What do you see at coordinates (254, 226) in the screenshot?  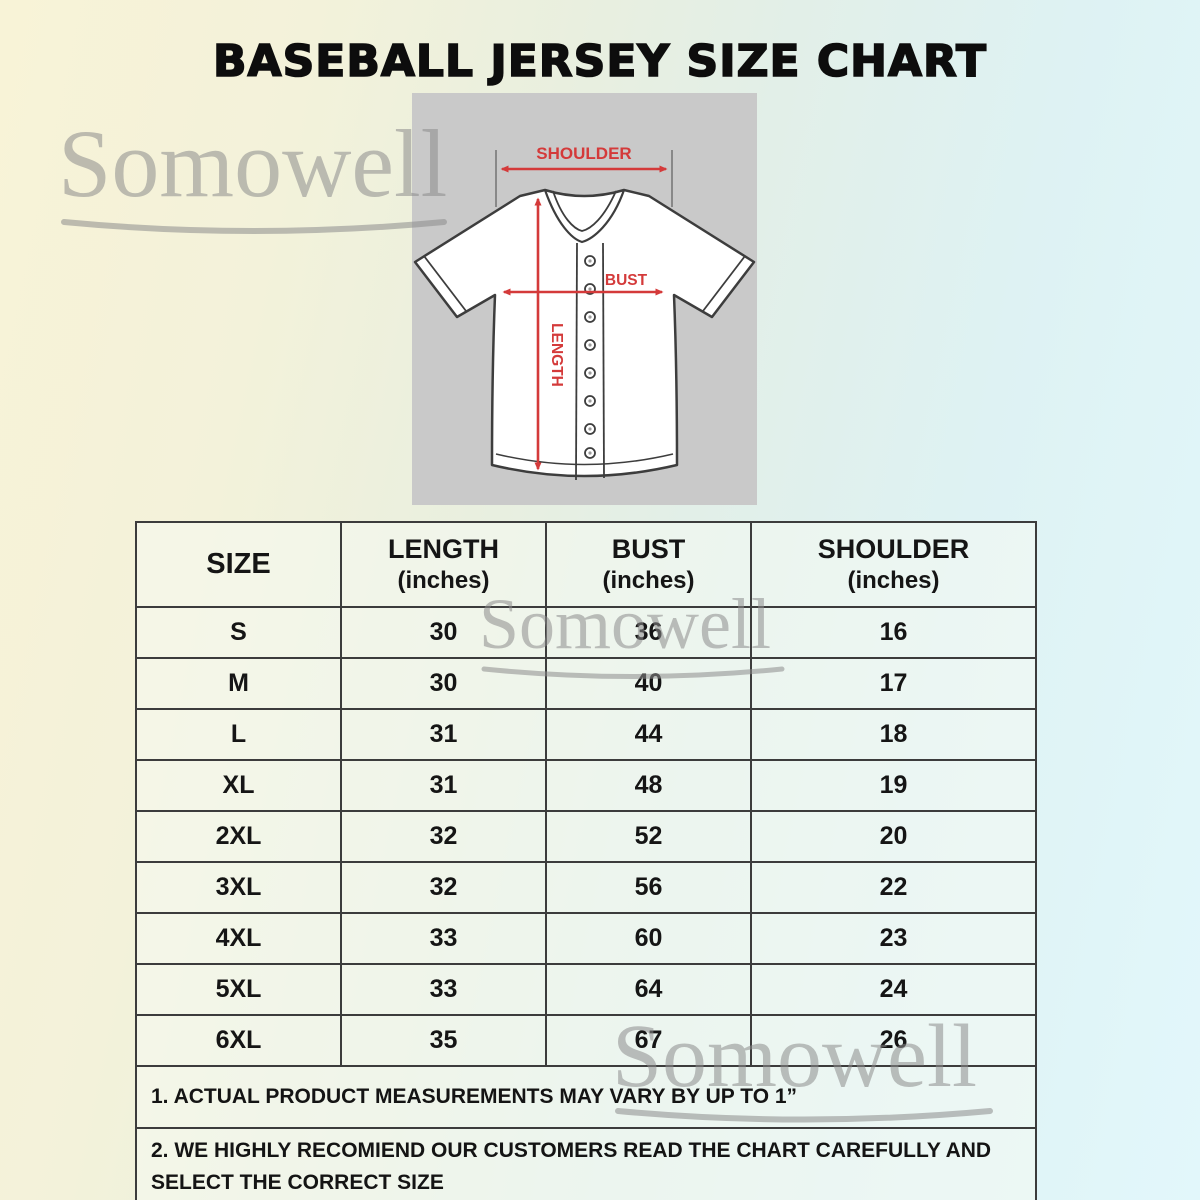 I see `watermark-swoosh-icon` at bounding box center [254, 226].